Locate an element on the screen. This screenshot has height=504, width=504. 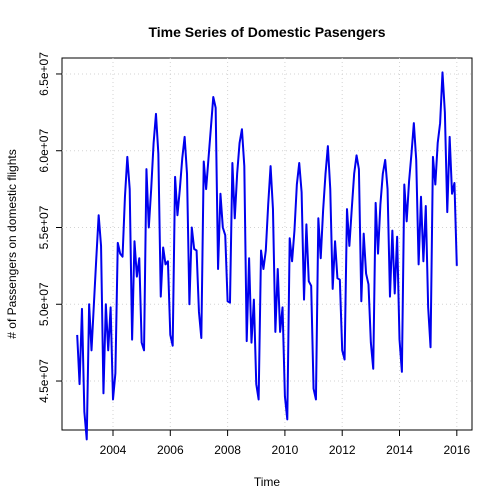
x-tick-label: 2004 is located at coordinates (113, 450).